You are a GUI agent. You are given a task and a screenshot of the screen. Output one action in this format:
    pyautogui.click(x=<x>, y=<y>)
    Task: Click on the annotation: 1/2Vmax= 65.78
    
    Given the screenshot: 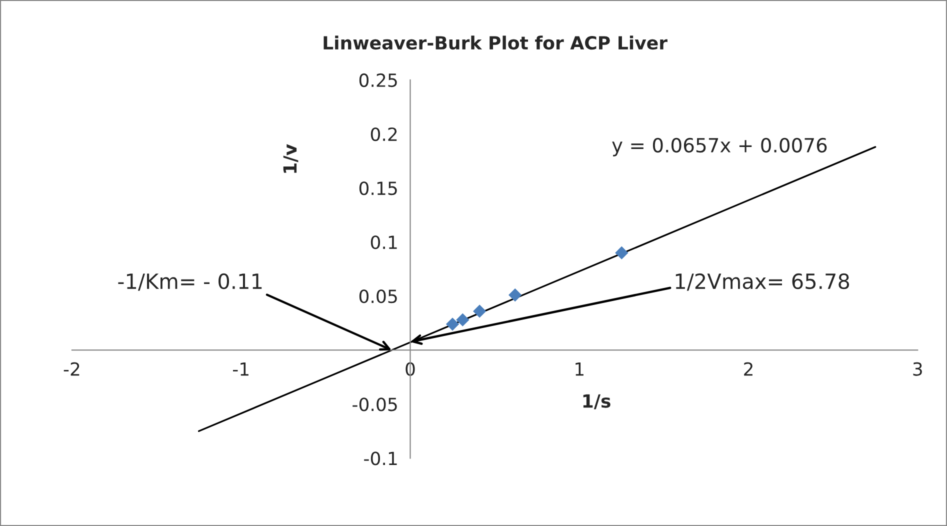 What is the action you would take?
    pyautogui.click(x=763, y=282)
    